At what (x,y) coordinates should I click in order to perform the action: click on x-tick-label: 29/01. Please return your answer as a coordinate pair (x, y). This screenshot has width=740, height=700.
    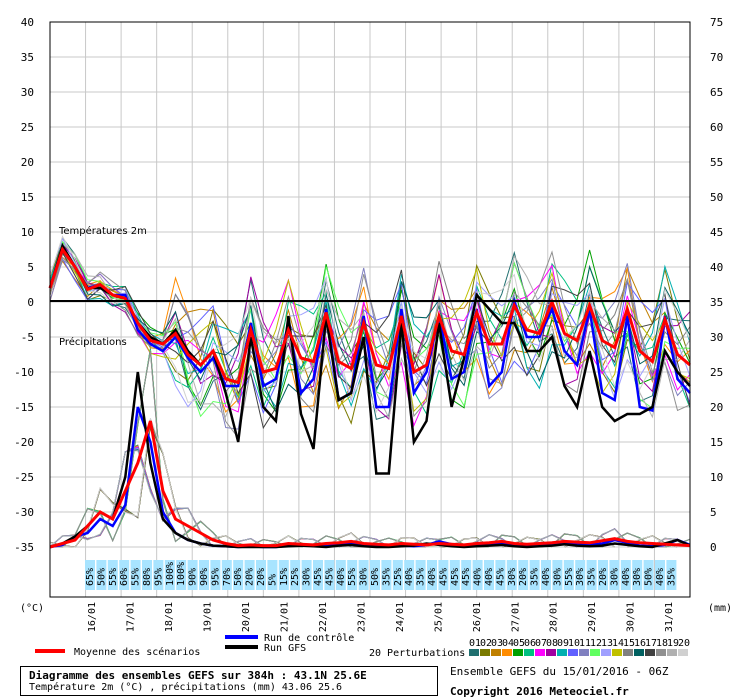
    Looking at the image, I should click on (592, 617).